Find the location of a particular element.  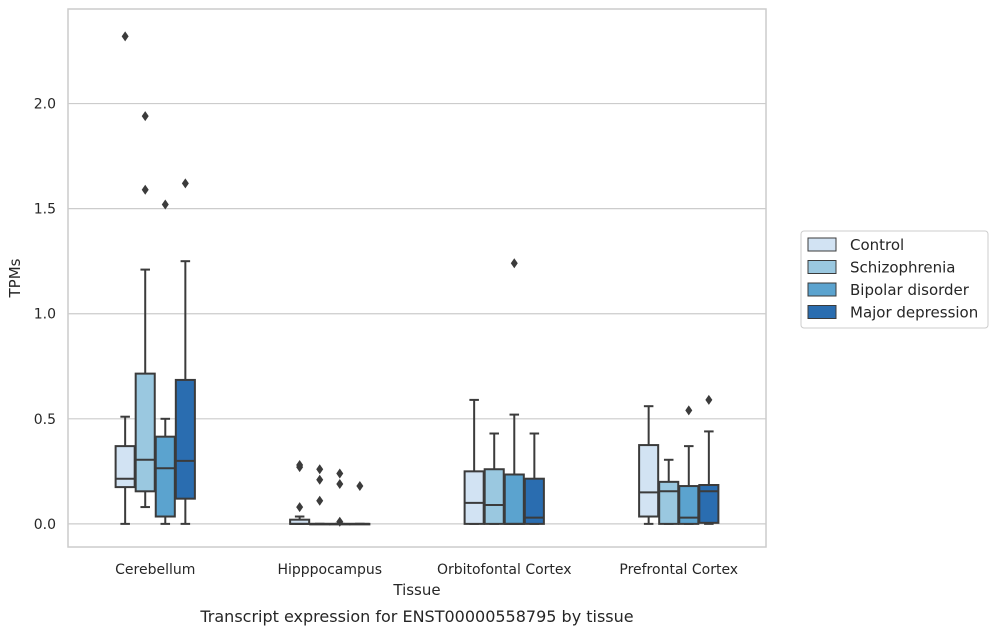

legend-label: Bipolar disorder is located at coordinates (910, 290).